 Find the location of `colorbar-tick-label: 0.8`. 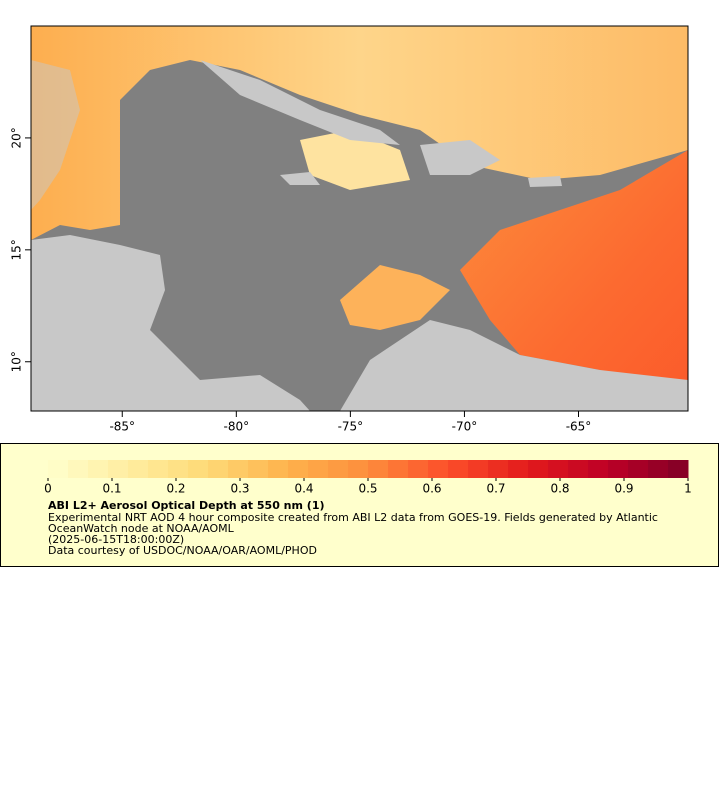

colorbar-tick-label: 0.8 is located at coordinates (559, 489).